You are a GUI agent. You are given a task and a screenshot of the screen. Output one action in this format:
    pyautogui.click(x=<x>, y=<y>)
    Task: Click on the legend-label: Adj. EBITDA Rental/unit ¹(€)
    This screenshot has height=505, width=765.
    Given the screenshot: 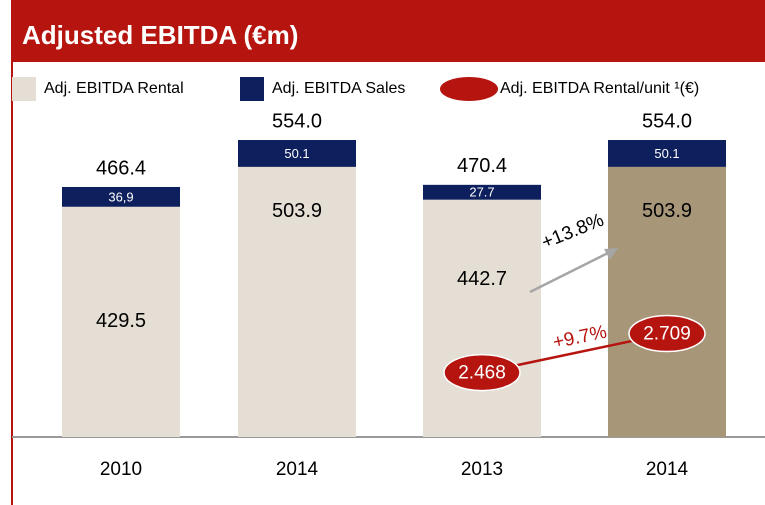 What is the action you would take?
    pyautogui.click(x=599, y=88)
    